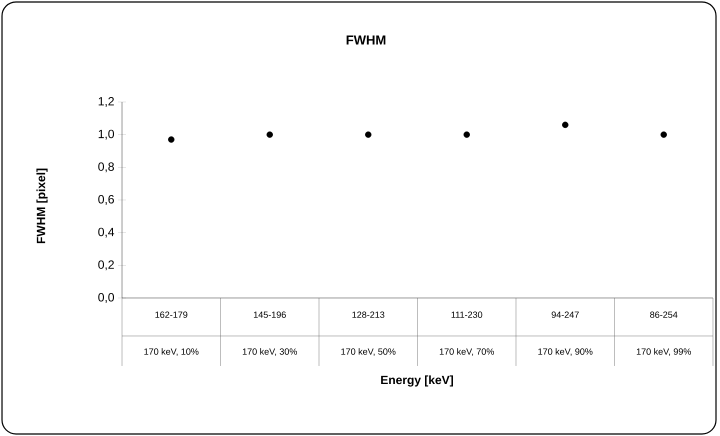 The image size is (720, 436). Describe the element at coordinates (368, 315) in the screenshot. I see `x-tick-label: 128-213` at that location.